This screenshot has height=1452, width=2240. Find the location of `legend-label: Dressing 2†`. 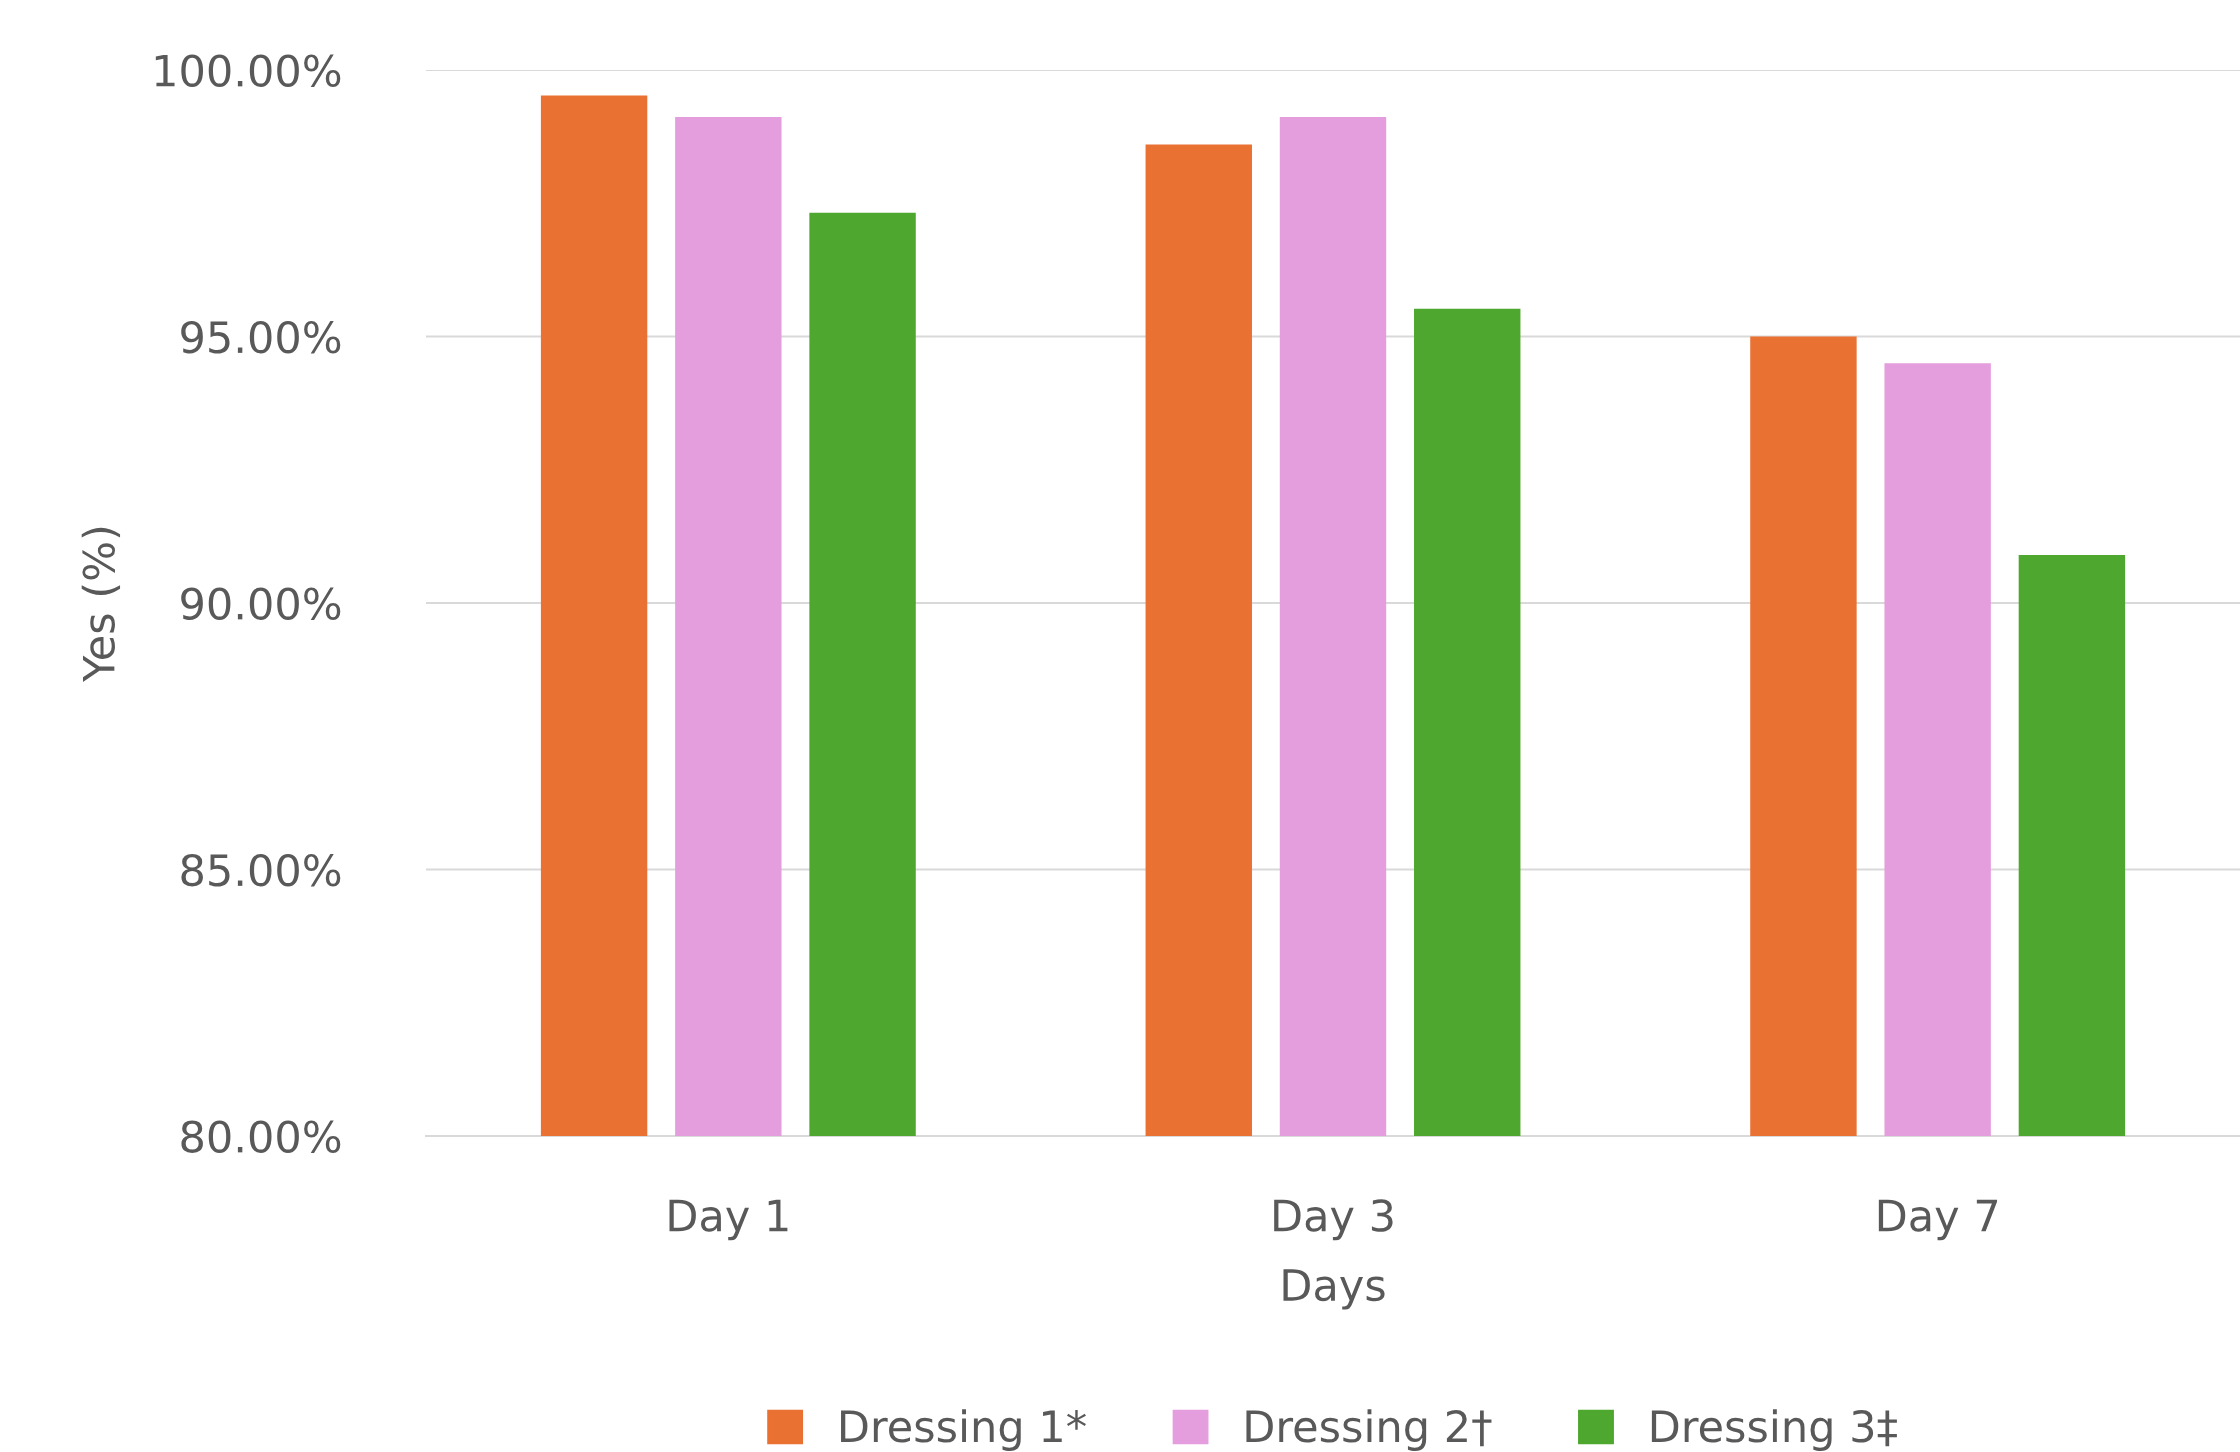

legend-label: Dressing 2† is located at coordinates (1369, 1430).